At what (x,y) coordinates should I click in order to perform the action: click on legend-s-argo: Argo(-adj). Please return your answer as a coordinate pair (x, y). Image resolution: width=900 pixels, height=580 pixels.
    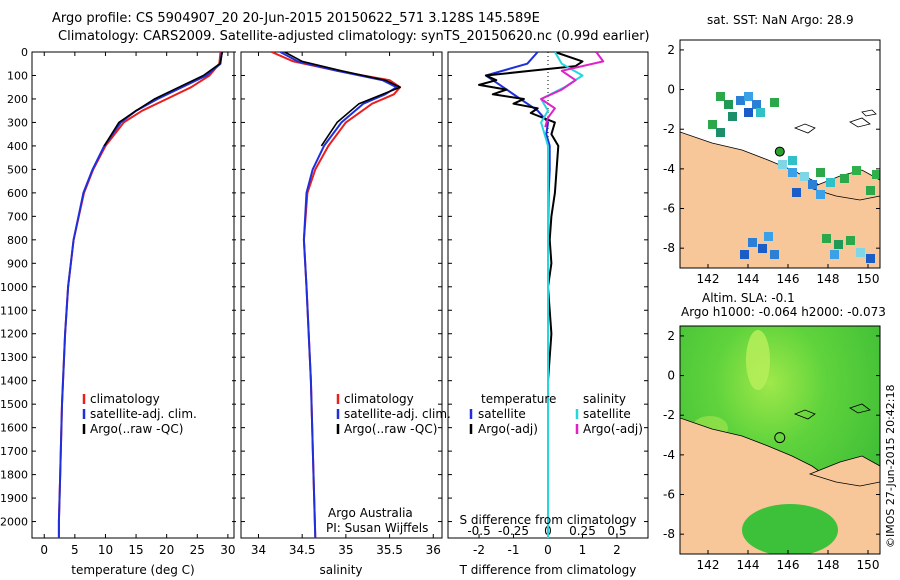
    Looking at the image, I should click on (613, 429).